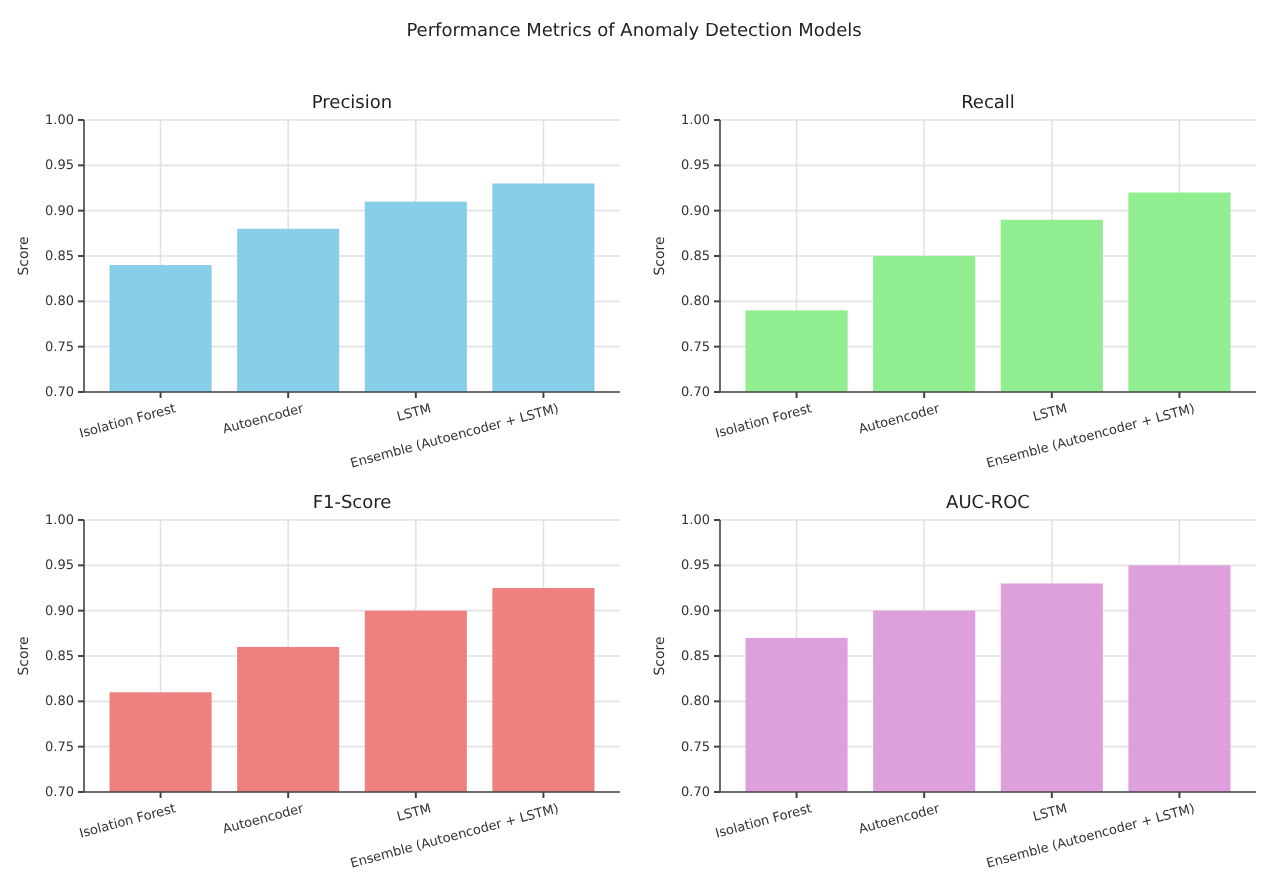  I want to click on chart-title: F1-Score, so click(352, 504).